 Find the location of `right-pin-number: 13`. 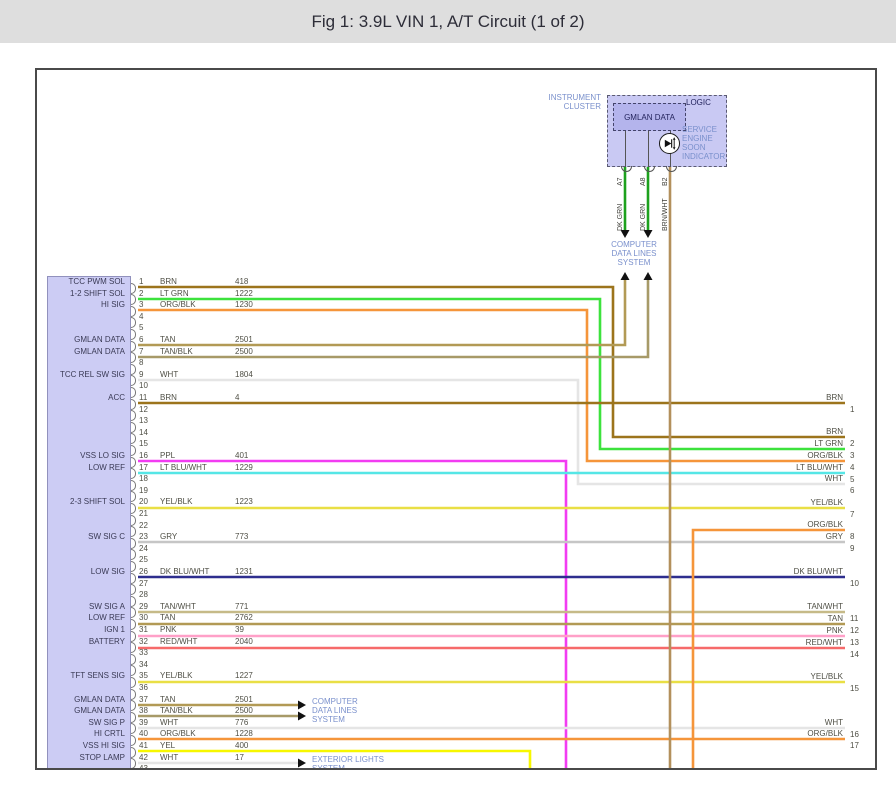

right-pin-number: 13 is located at coordinates (854, 642).